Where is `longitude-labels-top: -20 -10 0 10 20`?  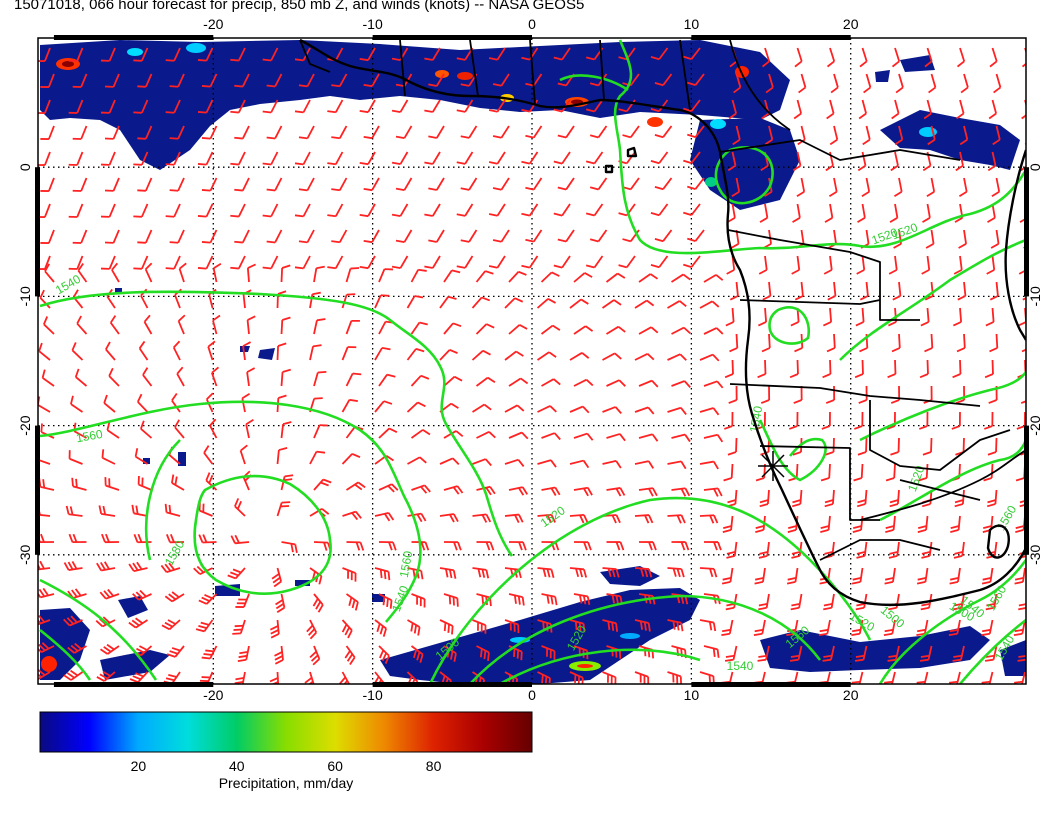
longitude-labels-top: -20 -10 0 10 20 is located at coordinates (531, 24).